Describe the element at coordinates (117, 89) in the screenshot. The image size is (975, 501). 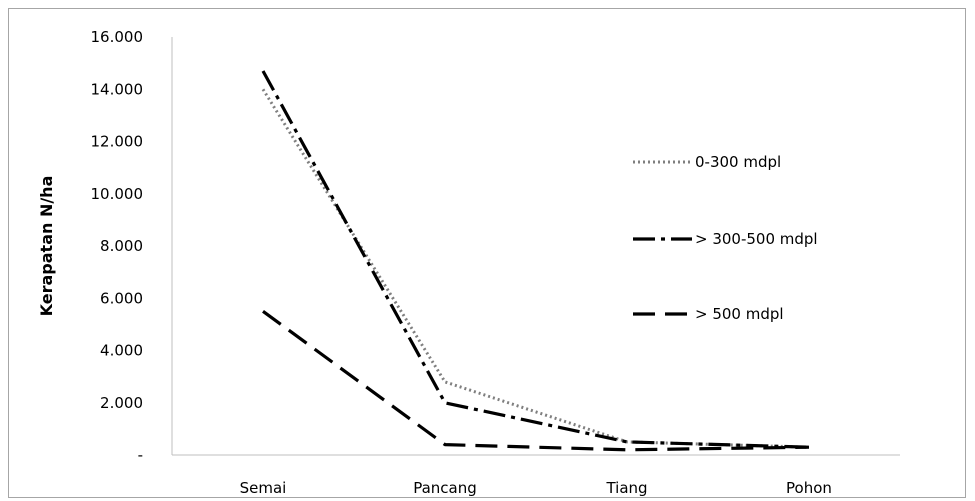
I see `y-tick-label: 14.000` at that location.